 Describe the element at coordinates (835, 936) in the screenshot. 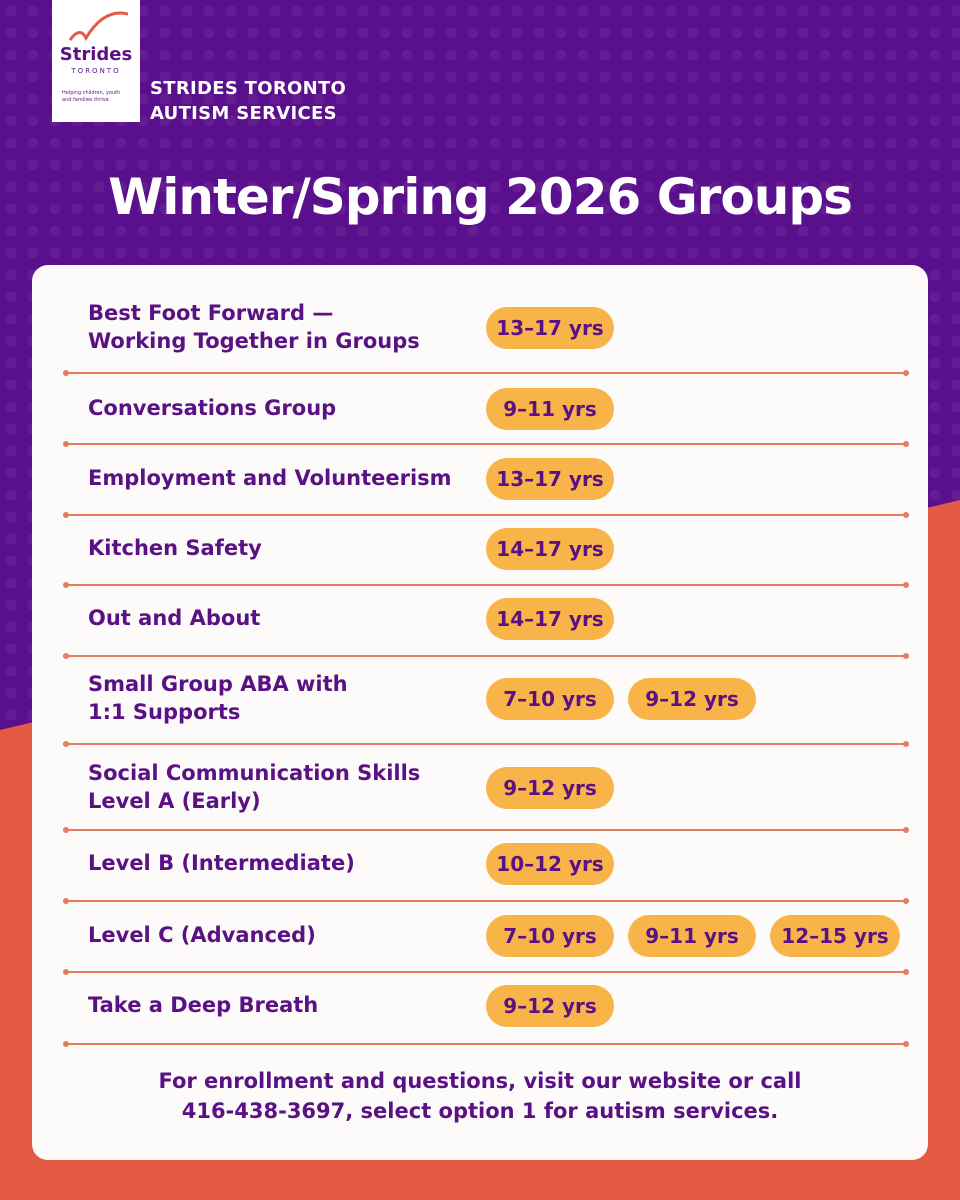

I see `age-pill: 12–15 yrs` at that location.